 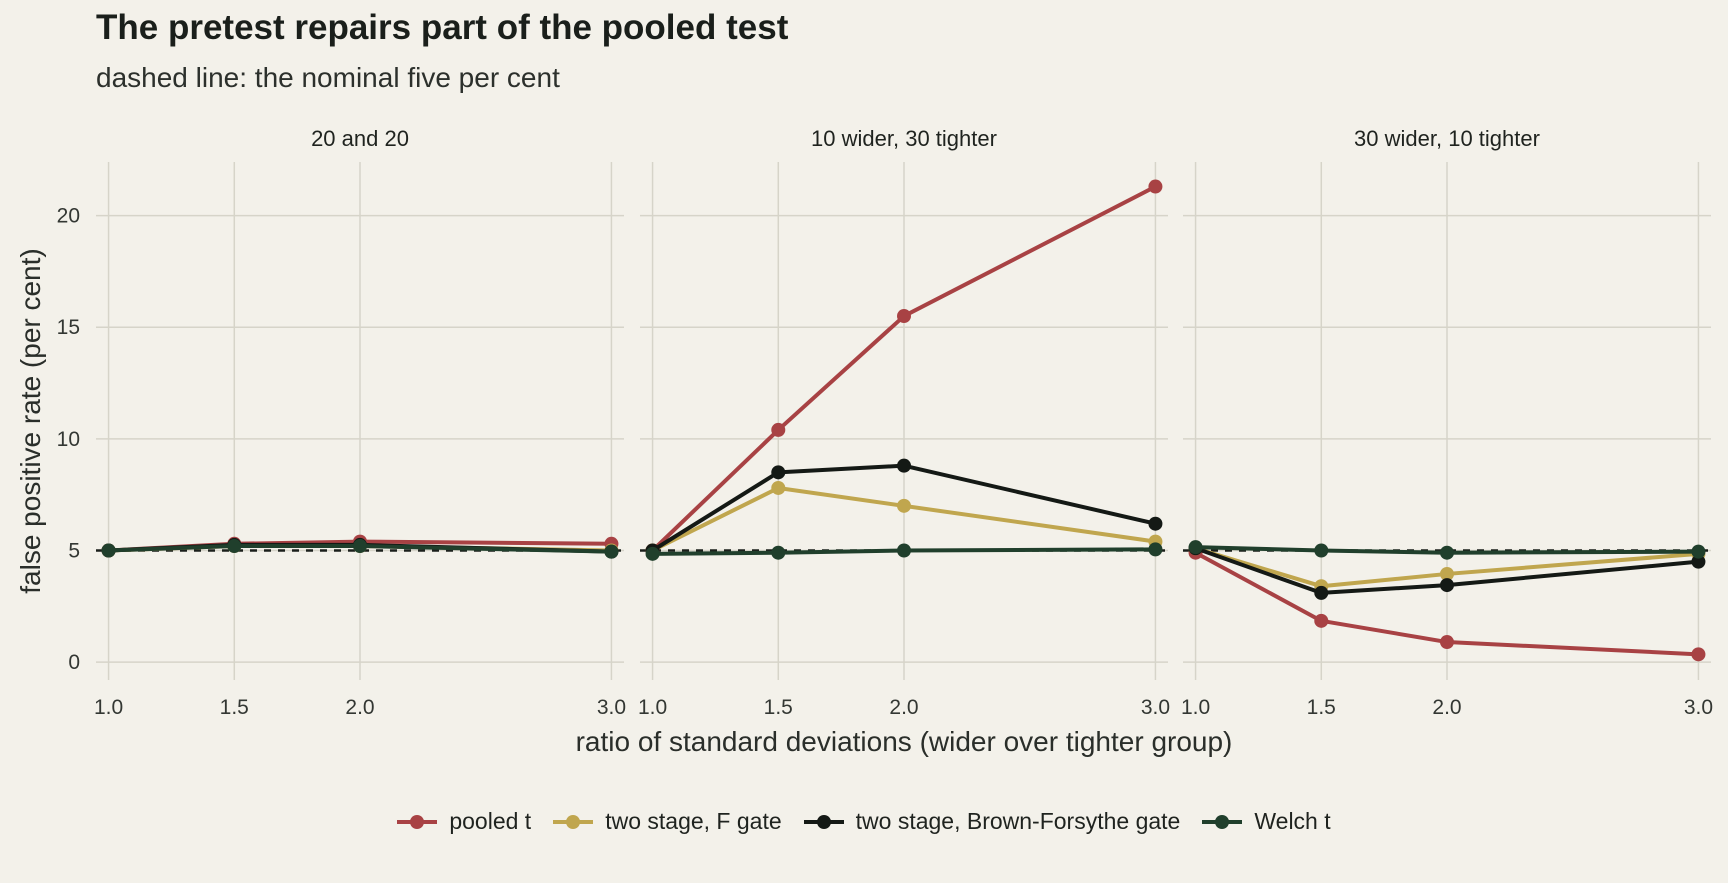 I want to click on y-tick-label: 20, so click(x=68, y=216).